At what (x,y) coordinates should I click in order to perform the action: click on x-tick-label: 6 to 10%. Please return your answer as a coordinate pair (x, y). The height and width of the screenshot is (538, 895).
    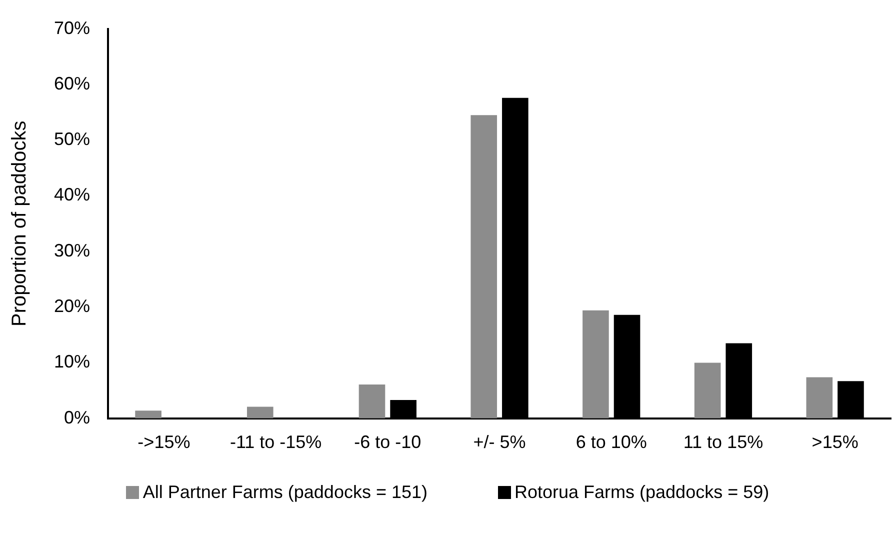
    Looking at the image, I should click on (611, 442).